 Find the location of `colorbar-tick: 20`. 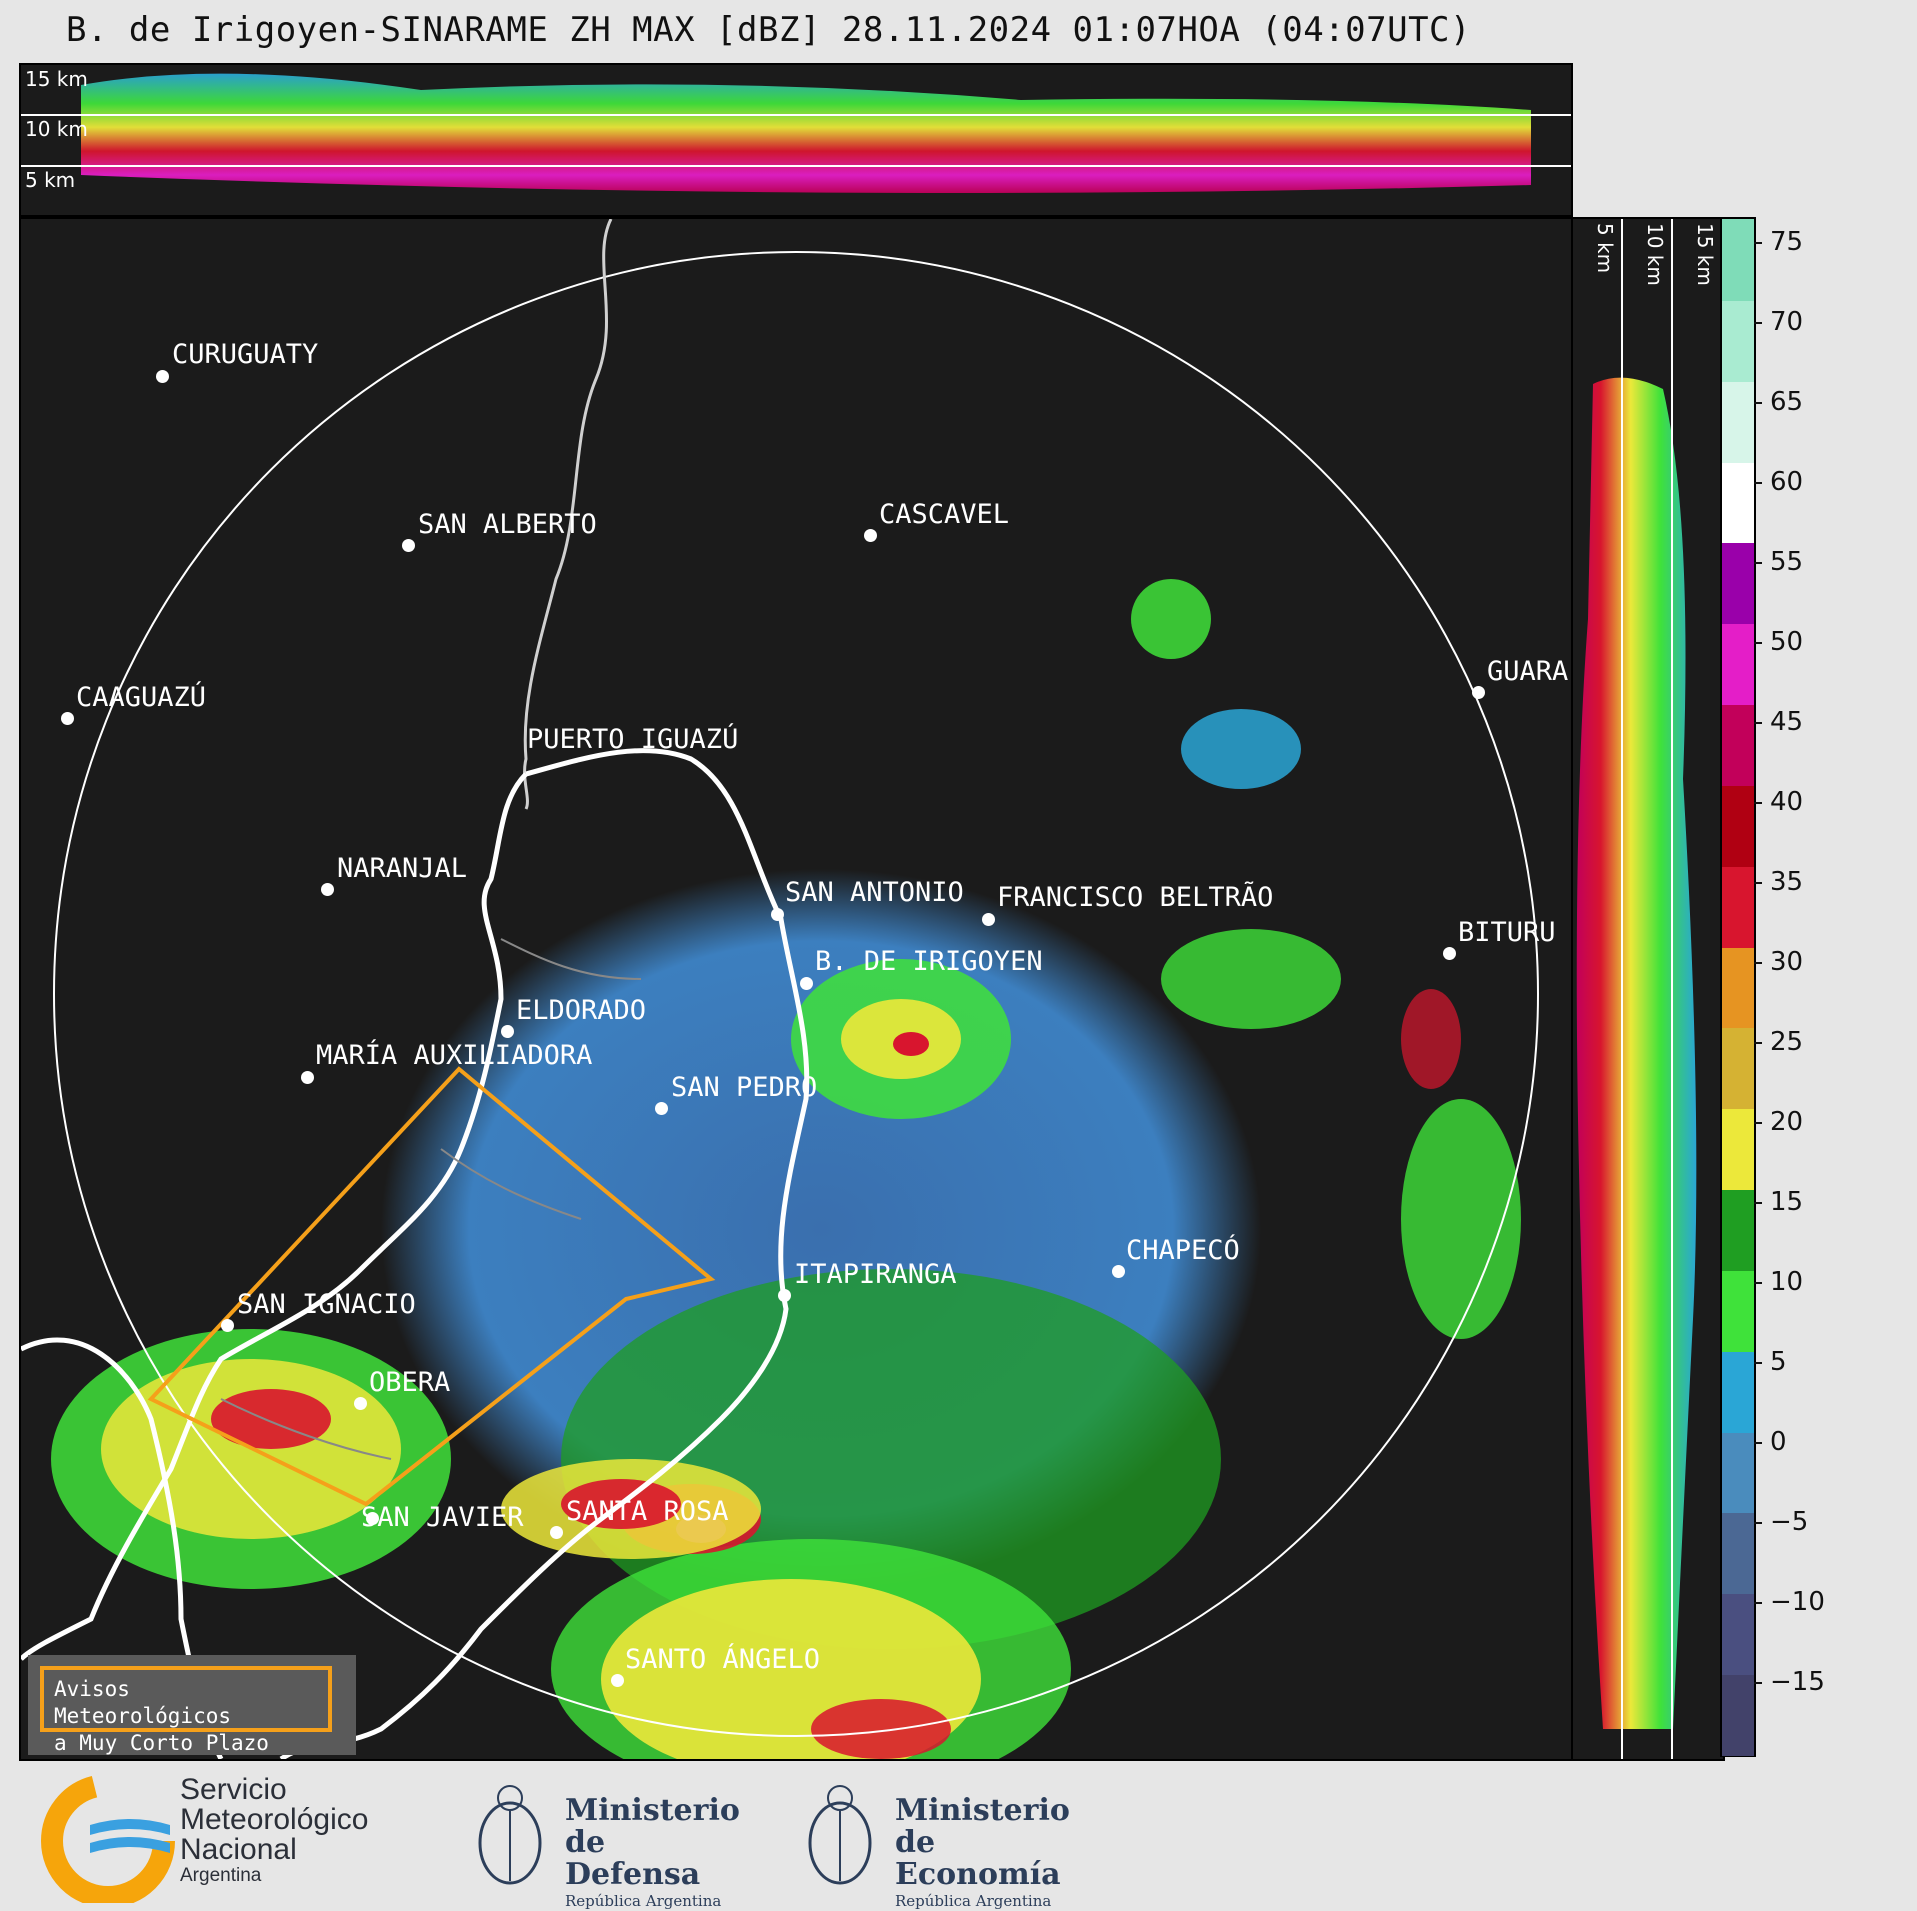

colorbar-tick: 20 is located at coordinates (1778, 1122).